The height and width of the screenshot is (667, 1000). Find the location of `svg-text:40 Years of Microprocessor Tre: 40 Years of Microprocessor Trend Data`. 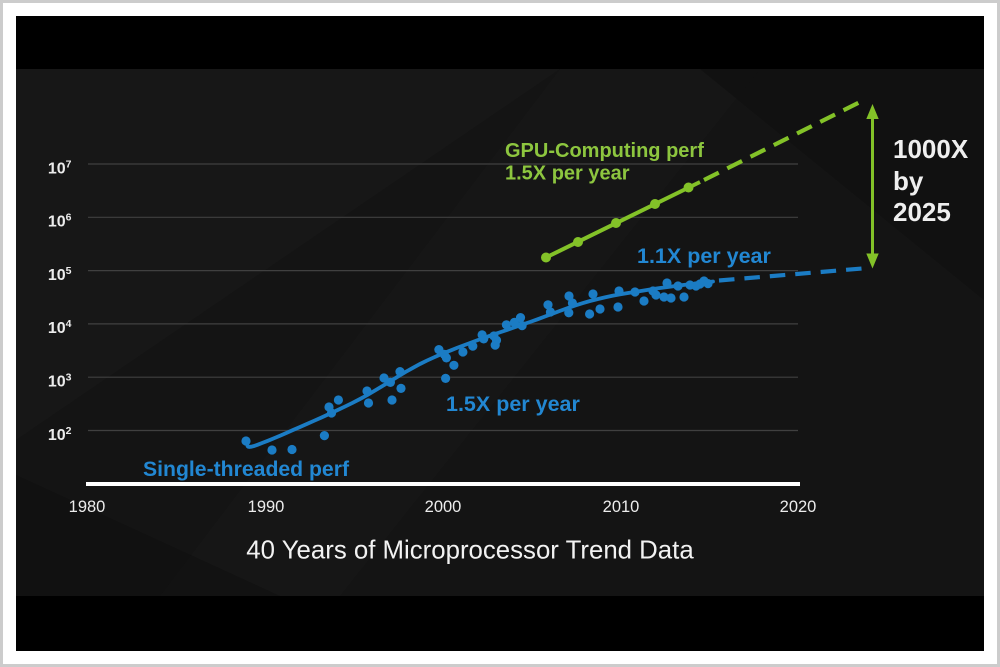

svg-text:40 Years of Microprocessor Tre: 40 Years of Microprocessor Trend Data is located at coordinates (470, 551).